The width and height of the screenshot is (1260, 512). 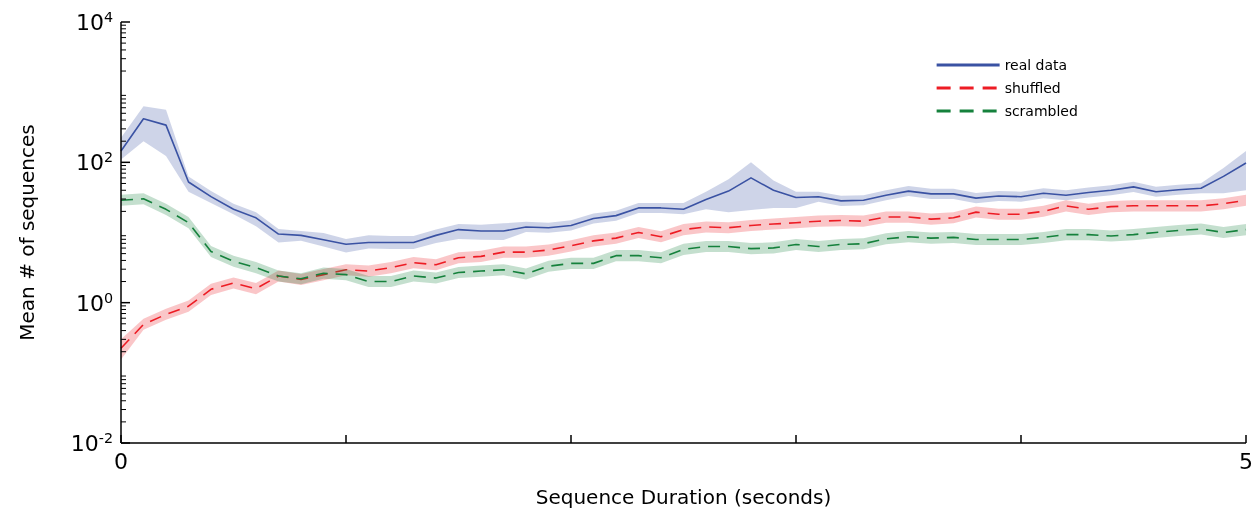 What do you see at coordinates (1032, 88) in the screenshot?
I see `legend-label: shuffled` at bounding box center [1032, 88].